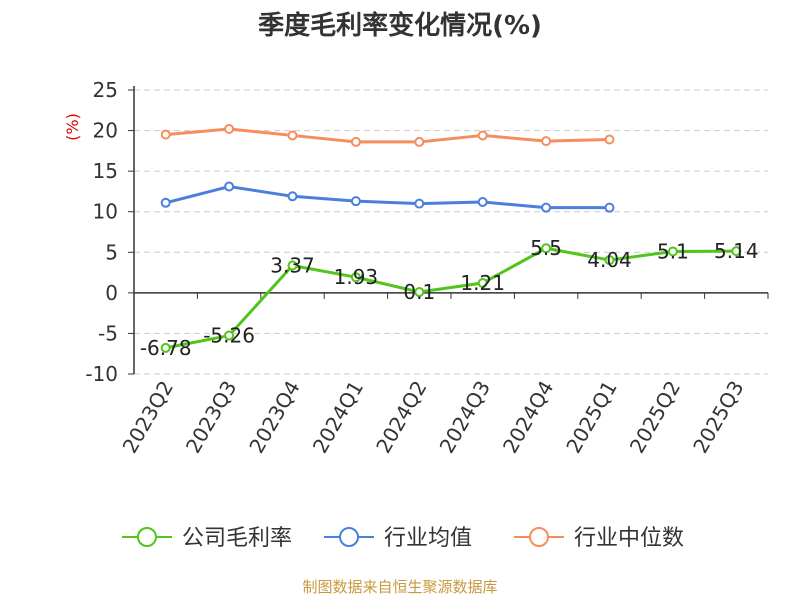 The image size is (800, 600). I want to click on y-tick-label: 5, so click(111, 252).